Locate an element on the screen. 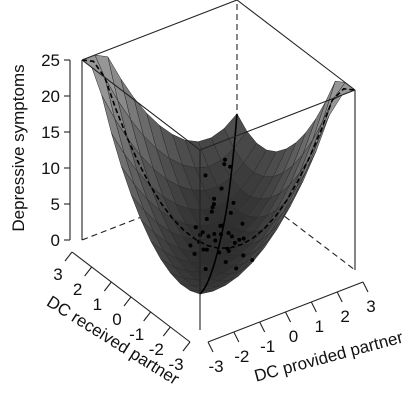 This screenshot has width=417, height=399. y-tick-label: -3 is located at coordinates (175, 364).